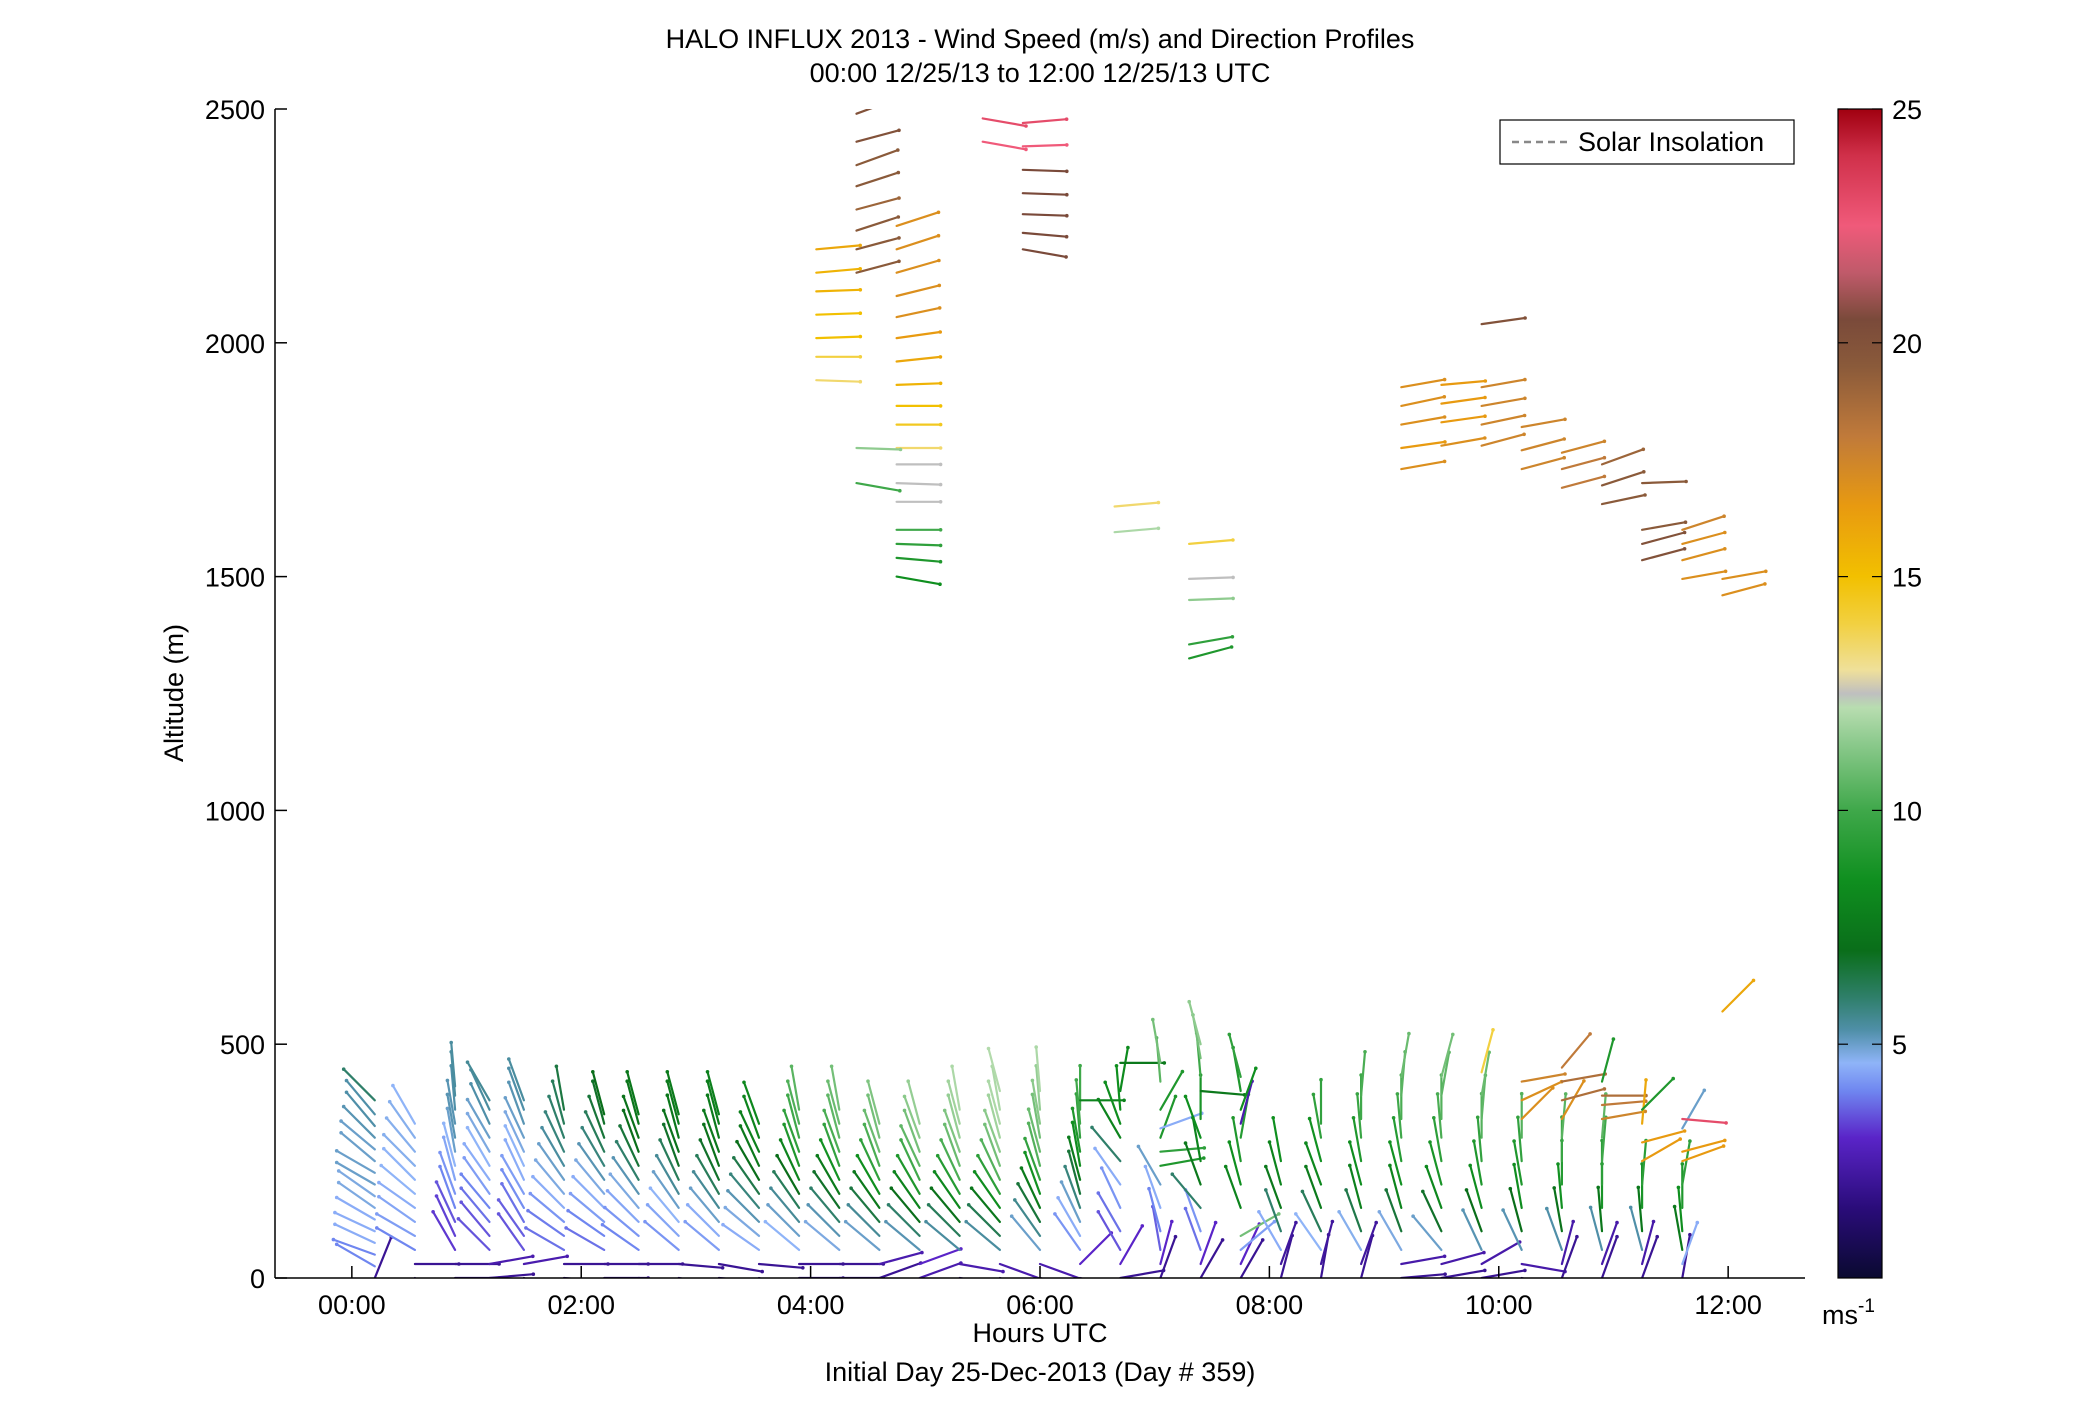 This screenshot has height=1425, width=2098. Describe the element at coordinates (1899, 1045) in the screenshot. I see `colorbar-tick-label: 5` at that location.